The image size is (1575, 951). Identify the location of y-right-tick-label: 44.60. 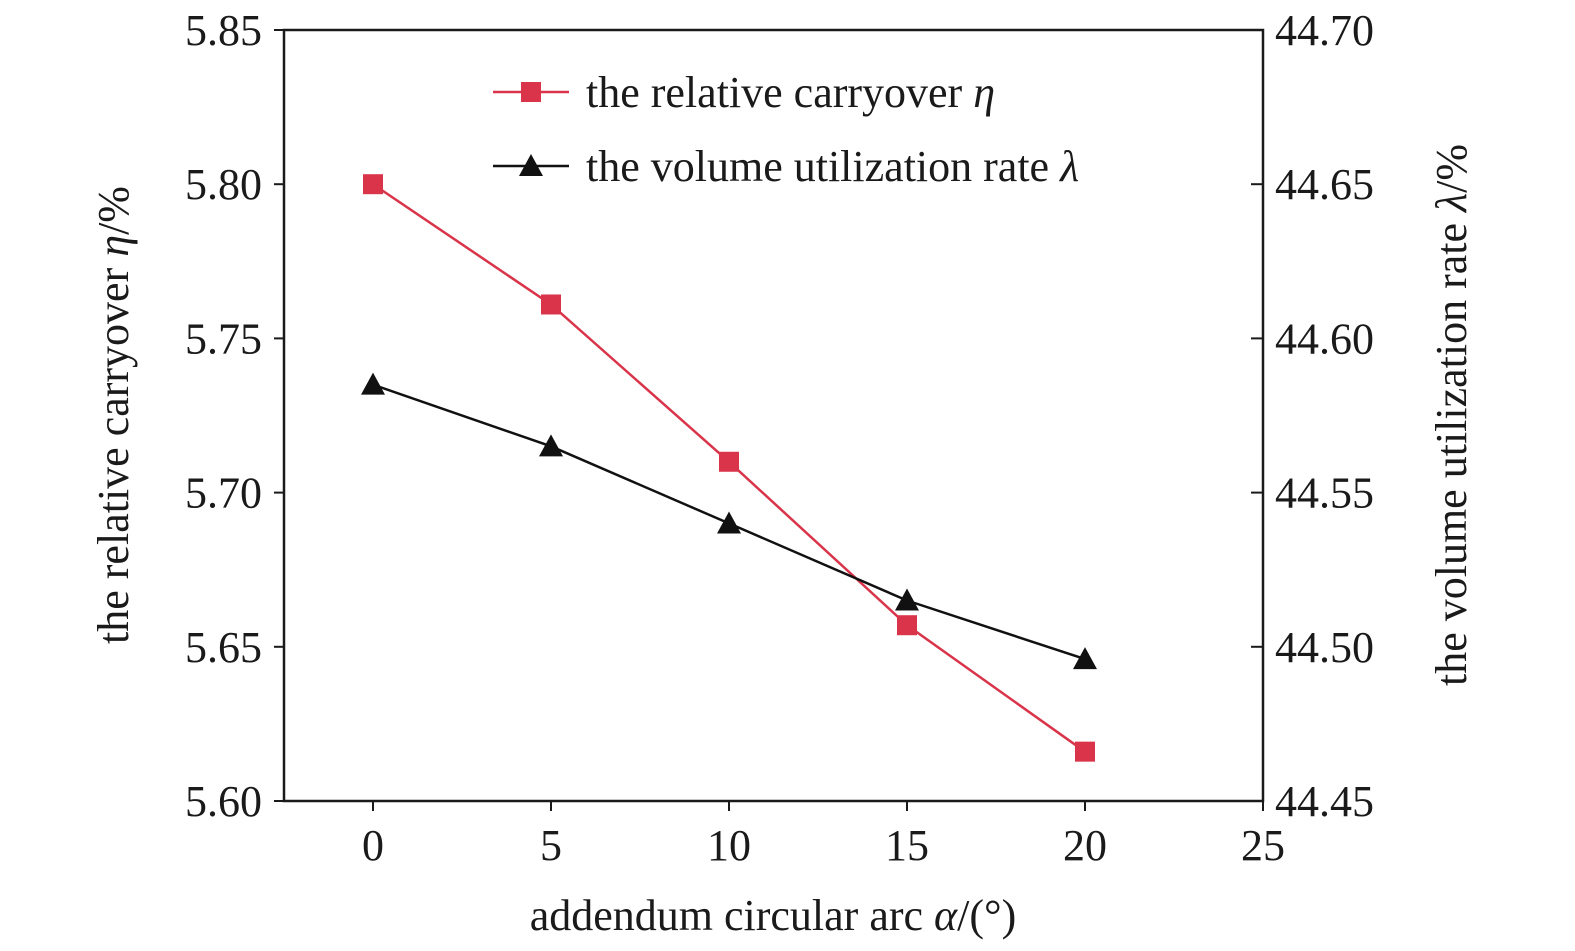
(1324, 338).